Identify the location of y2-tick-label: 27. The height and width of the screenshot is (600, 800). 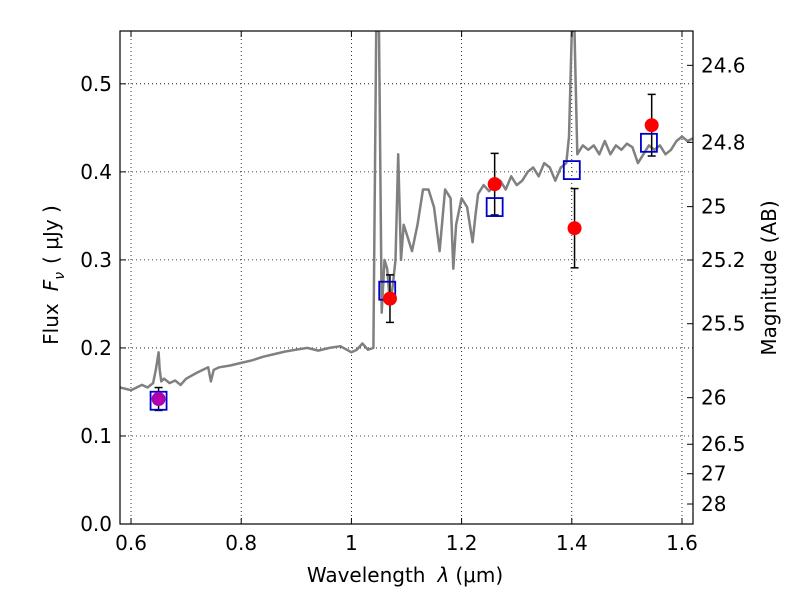
(713, 474).